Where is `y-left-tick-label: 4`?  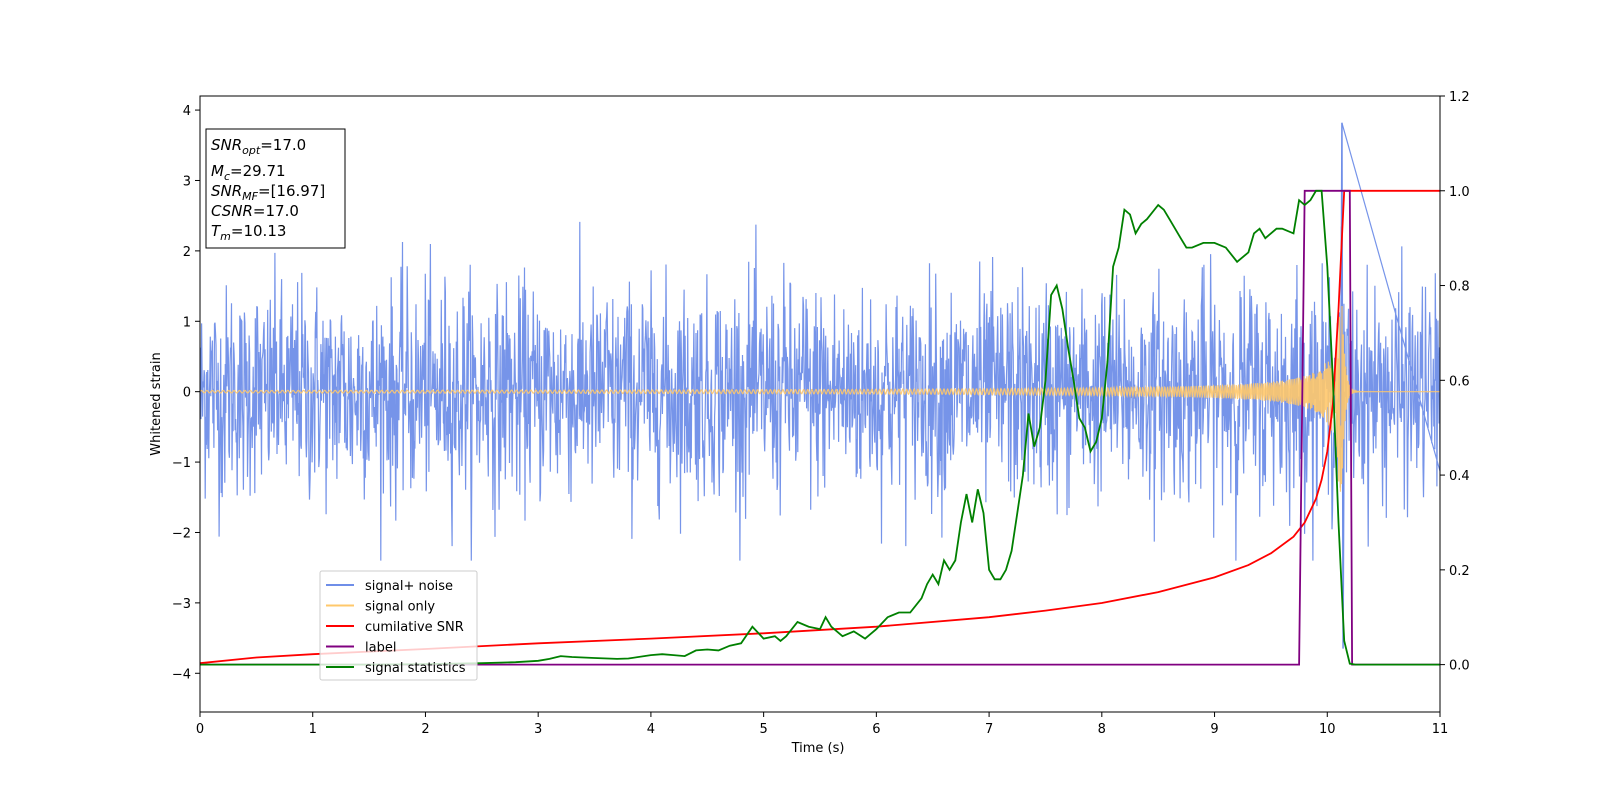
y-left-tick-label: 4 is located at coordinates (187, 111).